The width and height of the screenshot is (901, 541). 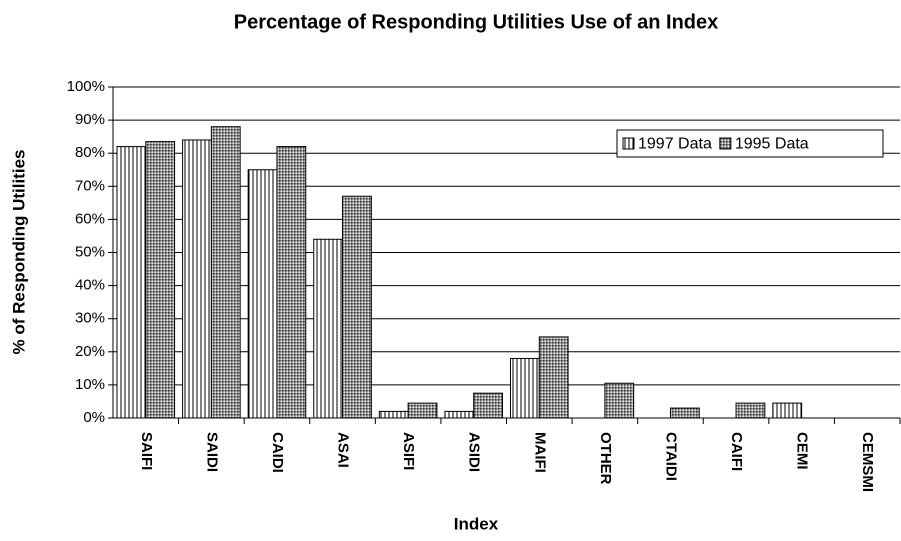 I want to click on x-tick-label: SAIFI, so click(x=146, y=451).